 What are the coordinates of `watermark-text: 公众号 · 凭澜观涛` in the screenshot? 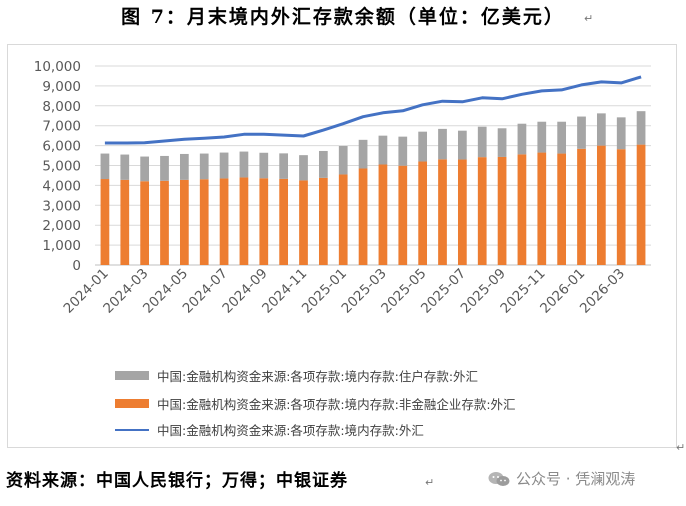 It's located at (576, 479).